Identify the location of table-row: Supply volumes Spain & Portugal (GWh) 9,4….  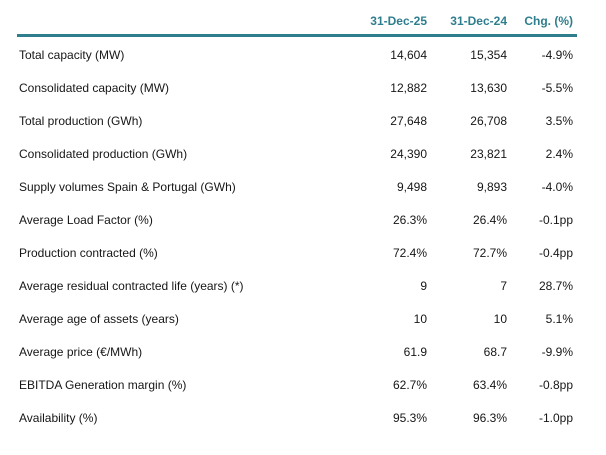
(297, 185).